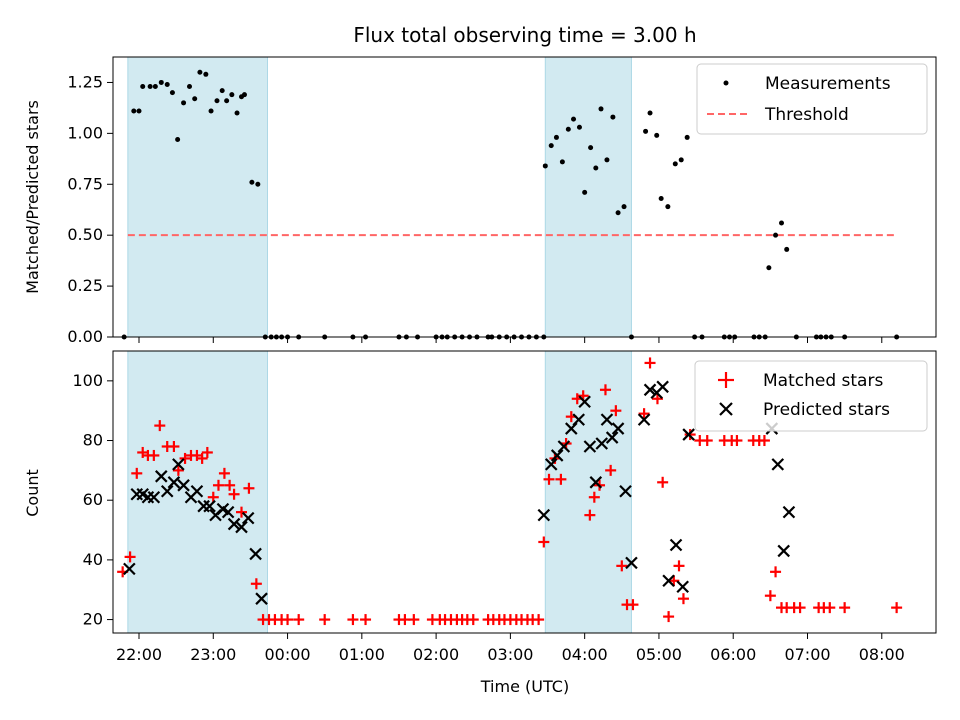  Describe the element at coordinates (85, 285) in the screenshot. I see `y-tick-label: 0.25` at that location.